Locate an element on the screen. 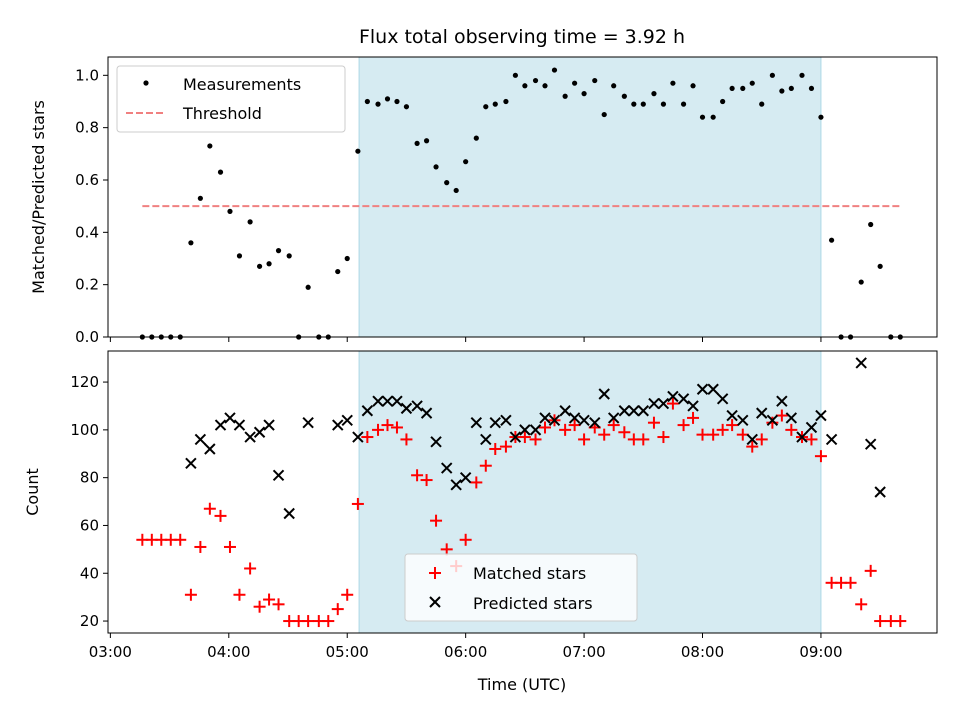 The width and height of the screenshot is (960, 720). y-tick-label: 20 is located at coordinates (89, 621).